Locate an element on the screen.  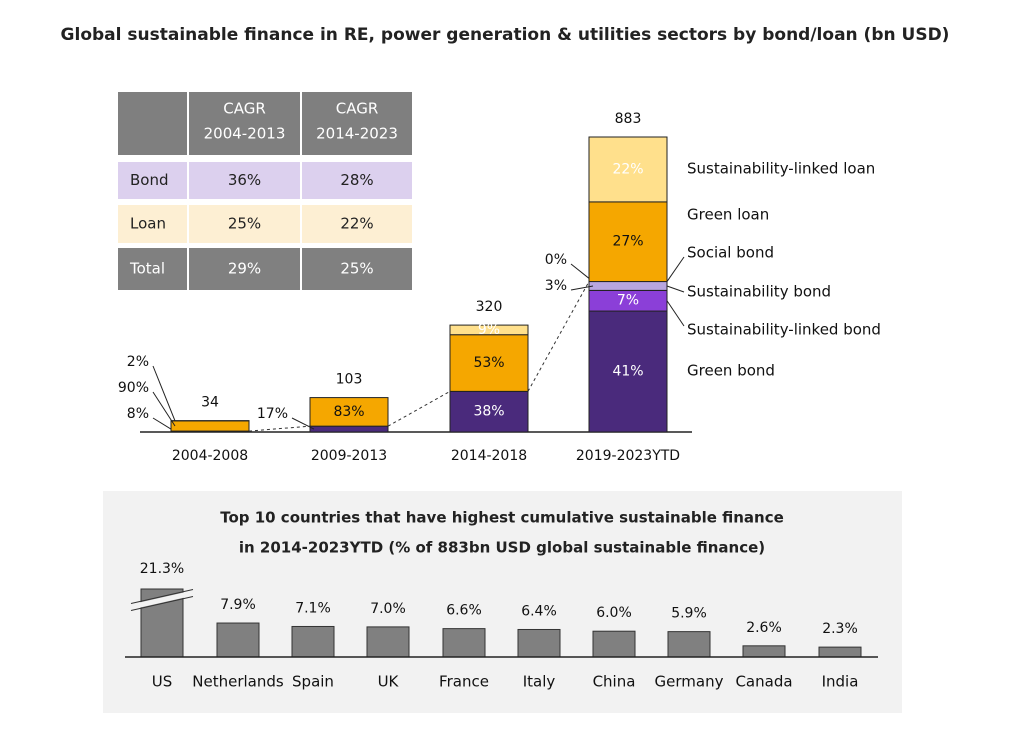
segment-label: 17% is located at coordinates (272, 414).